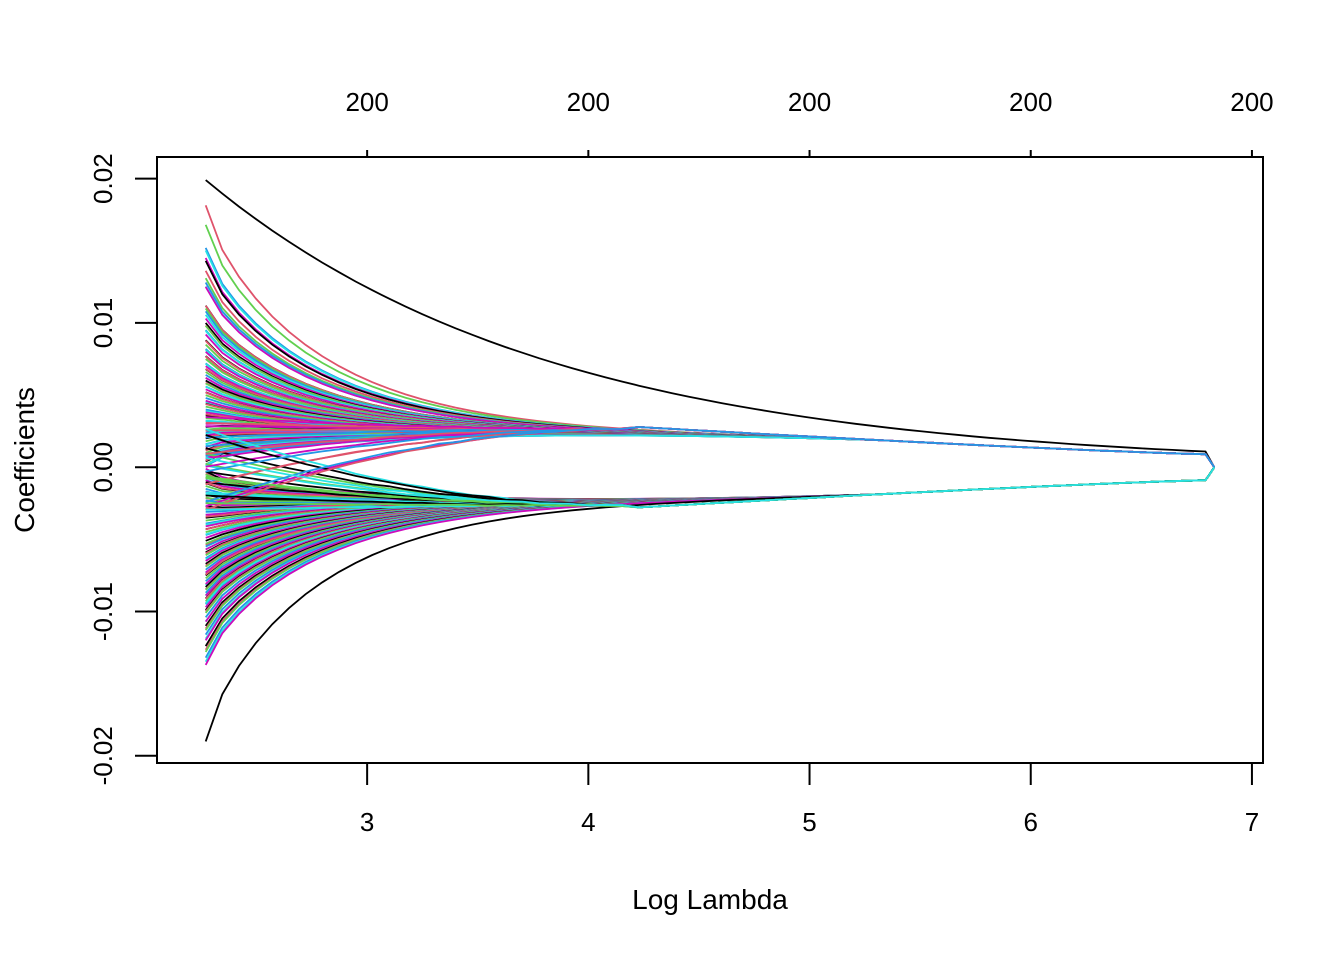  Describe the element at coordinates (1031, 822) in the screenshot. I see `x-tick-label: 6` at that location.